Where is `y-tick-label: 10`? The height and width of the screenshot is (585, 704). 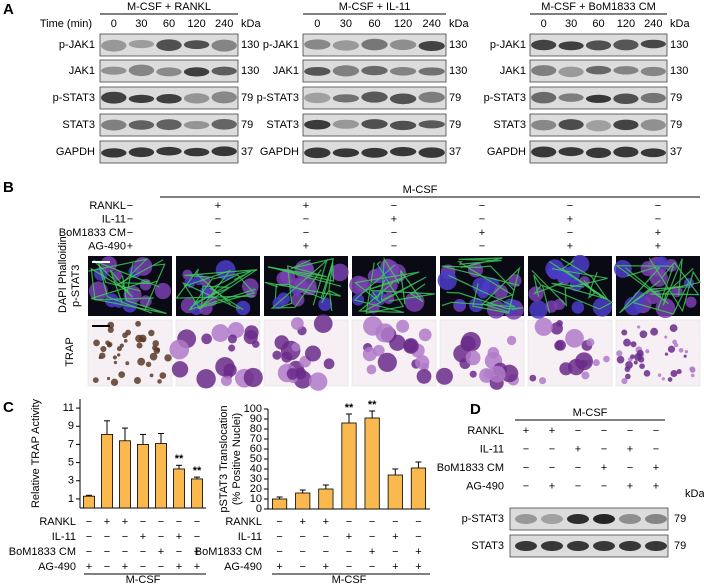 y-tick-label: 10 is located at coordinates (256, 499).